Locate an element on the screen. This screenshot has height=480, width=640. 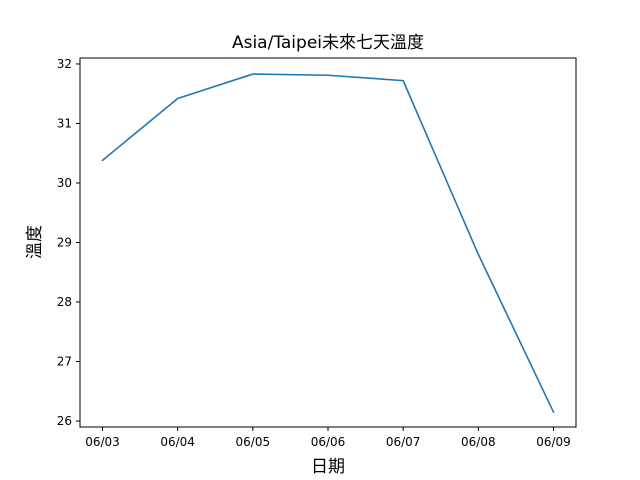
y-tick-label: 31 is located at coordinates (64, 123).